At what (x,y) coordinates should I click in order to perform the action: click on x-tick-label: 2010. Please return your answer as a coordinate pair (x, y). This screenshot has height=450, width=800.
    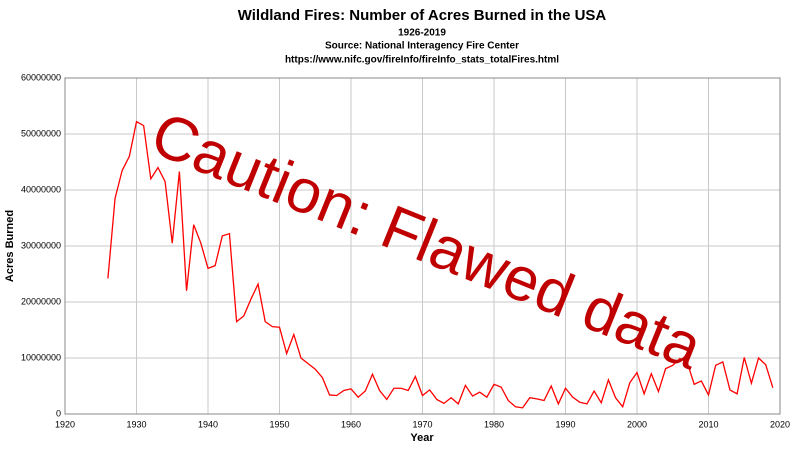
    Looking at the image, I should click on (708, 424).